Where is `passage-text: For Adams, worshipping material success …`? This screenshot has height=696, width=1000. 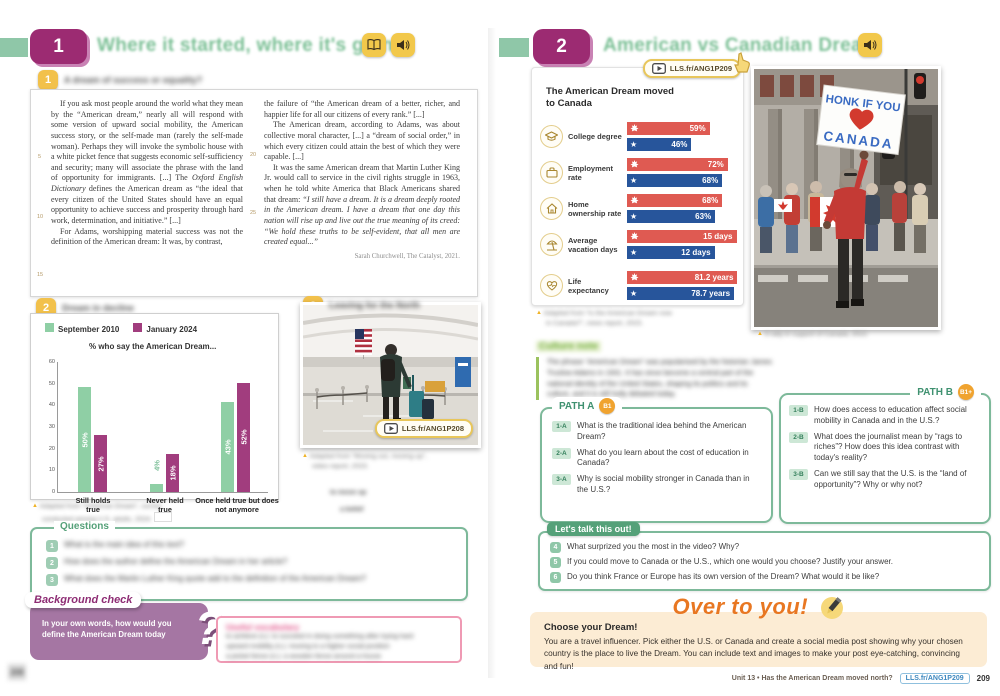 passage-text: For Adams, worshipping material success … is located at coordinates (147, 236).